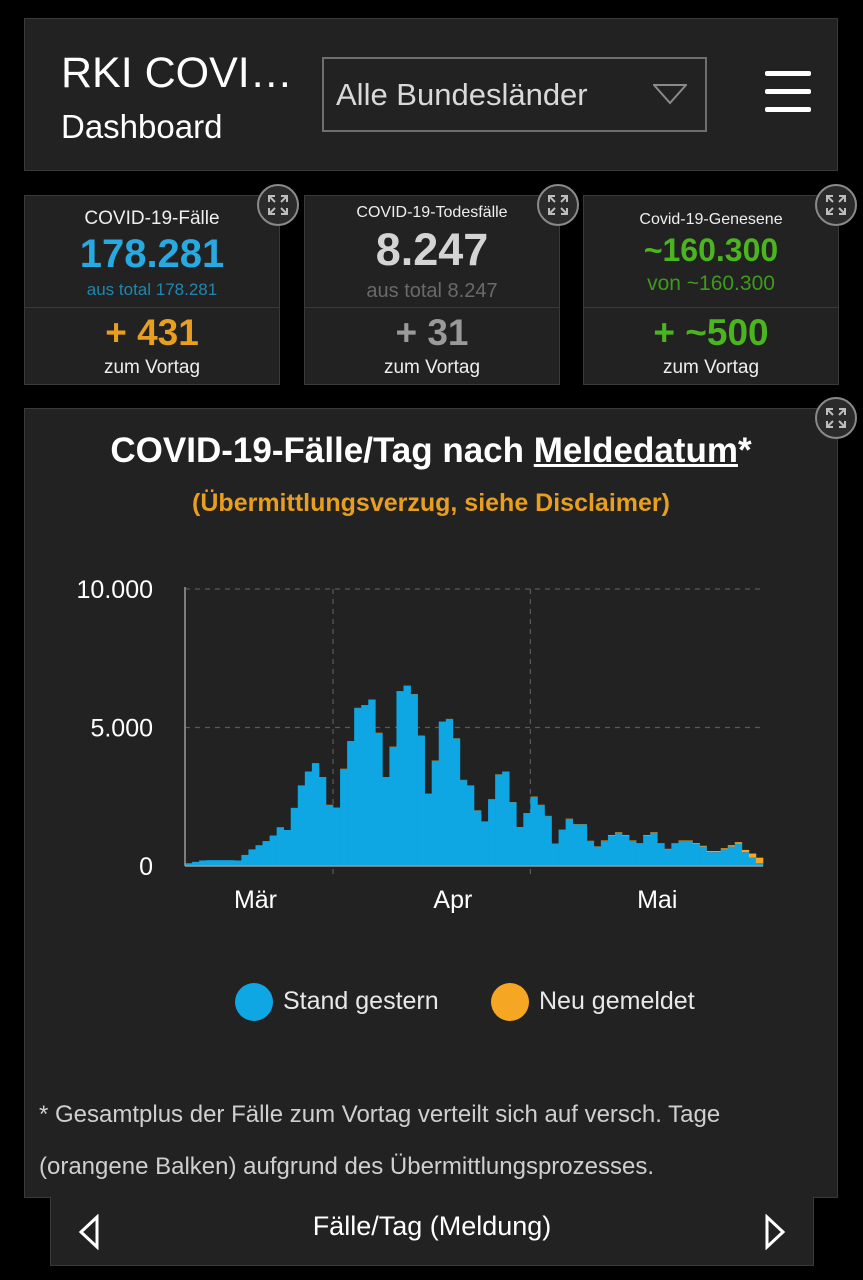  Describe the element at coordinates (657, 900) in the screenshot. I see `x-tick-label: Mai` at that location.